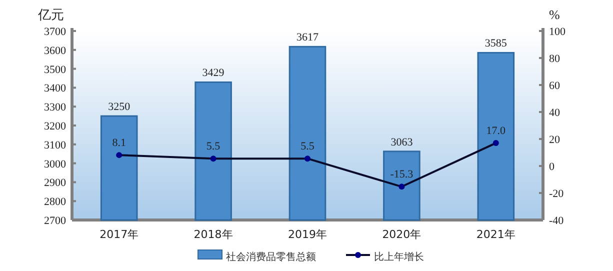  Describe the element at coordinates (55, 70) in the screenshot. I see `y-tick-label: 3500` at that location.